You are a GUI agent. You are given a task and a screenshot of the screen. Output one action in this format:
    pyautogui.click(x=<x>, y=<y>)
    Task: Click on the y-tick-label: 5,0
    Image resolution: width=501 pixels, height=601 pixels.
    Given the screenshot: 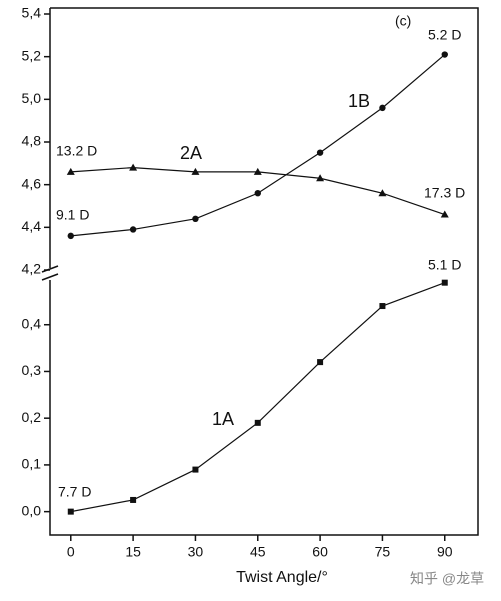 What is the action you would take?
    pyautogui.click(x=32, y=98)
    